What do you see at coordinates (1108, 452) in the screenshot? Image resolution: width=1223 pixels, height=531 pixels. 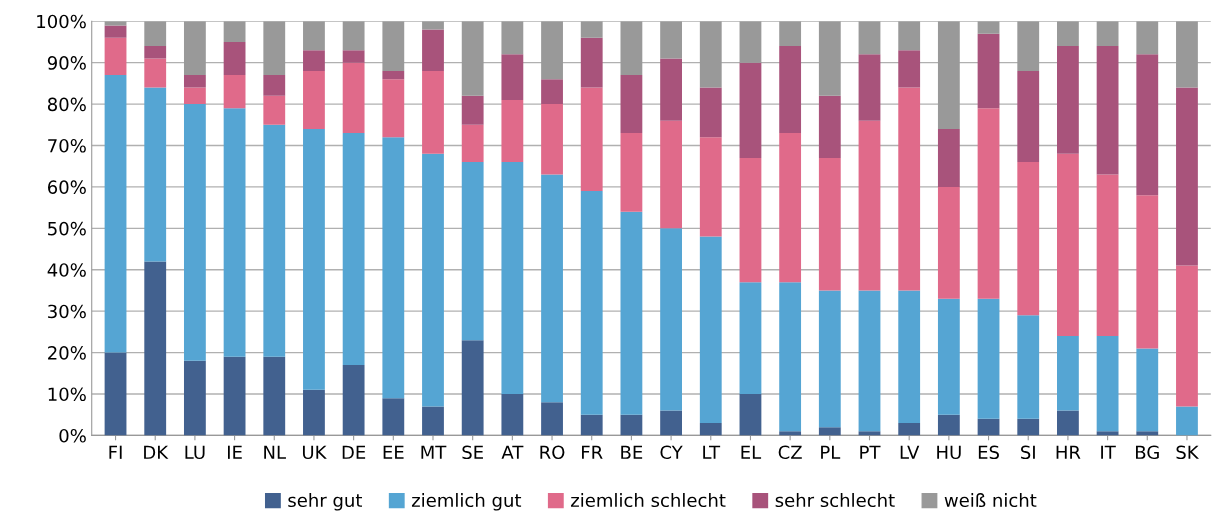 I see `x-tick-label: IT` at bounding box center [1108, 452].